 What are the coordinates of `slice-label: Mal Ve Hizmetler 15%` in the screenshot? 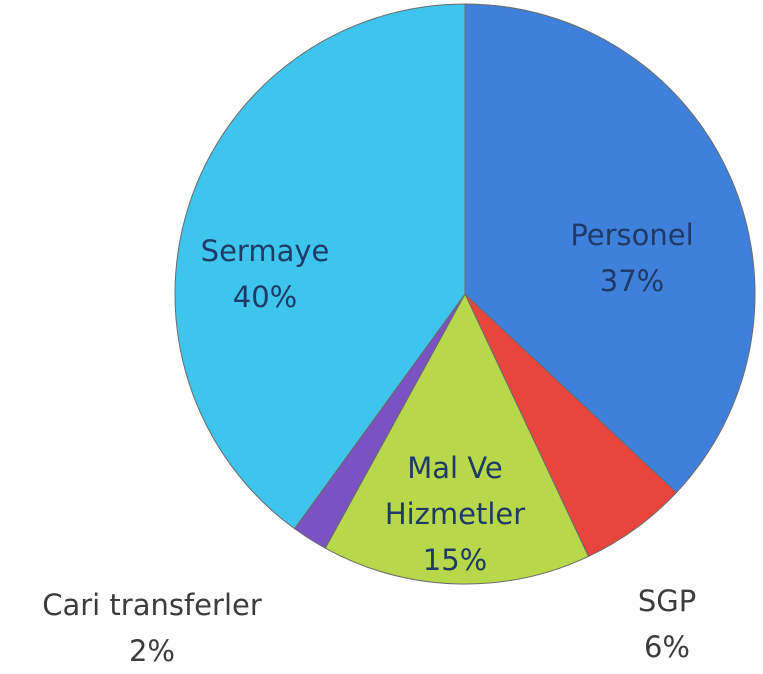 It's located at (455, 514).